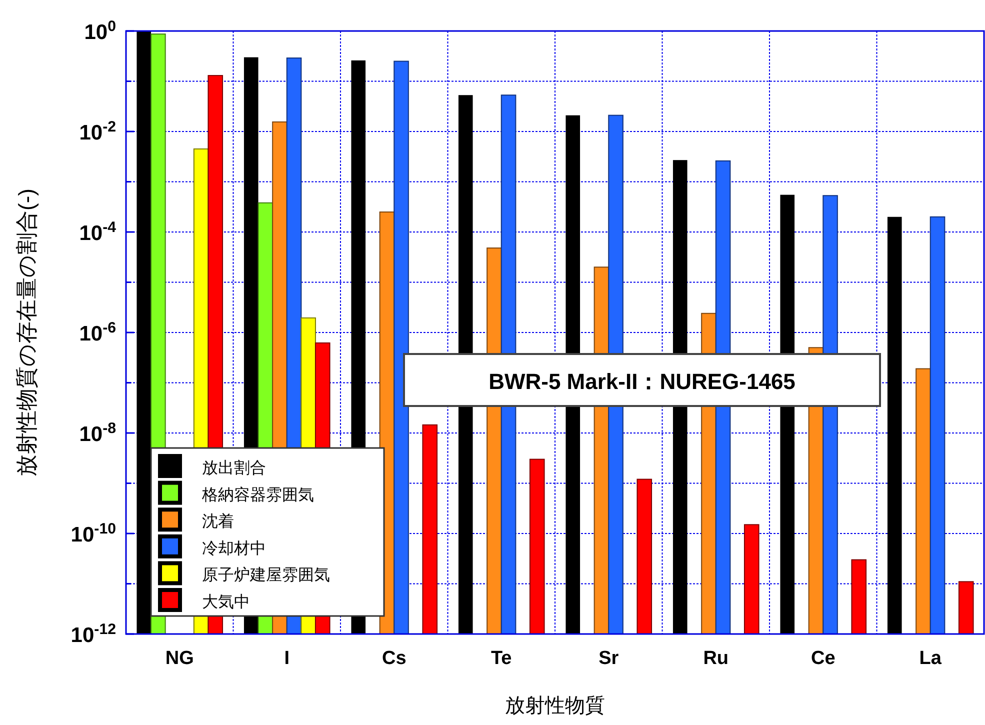  I want to click on legend-label: 沈着, so click(218, 521).